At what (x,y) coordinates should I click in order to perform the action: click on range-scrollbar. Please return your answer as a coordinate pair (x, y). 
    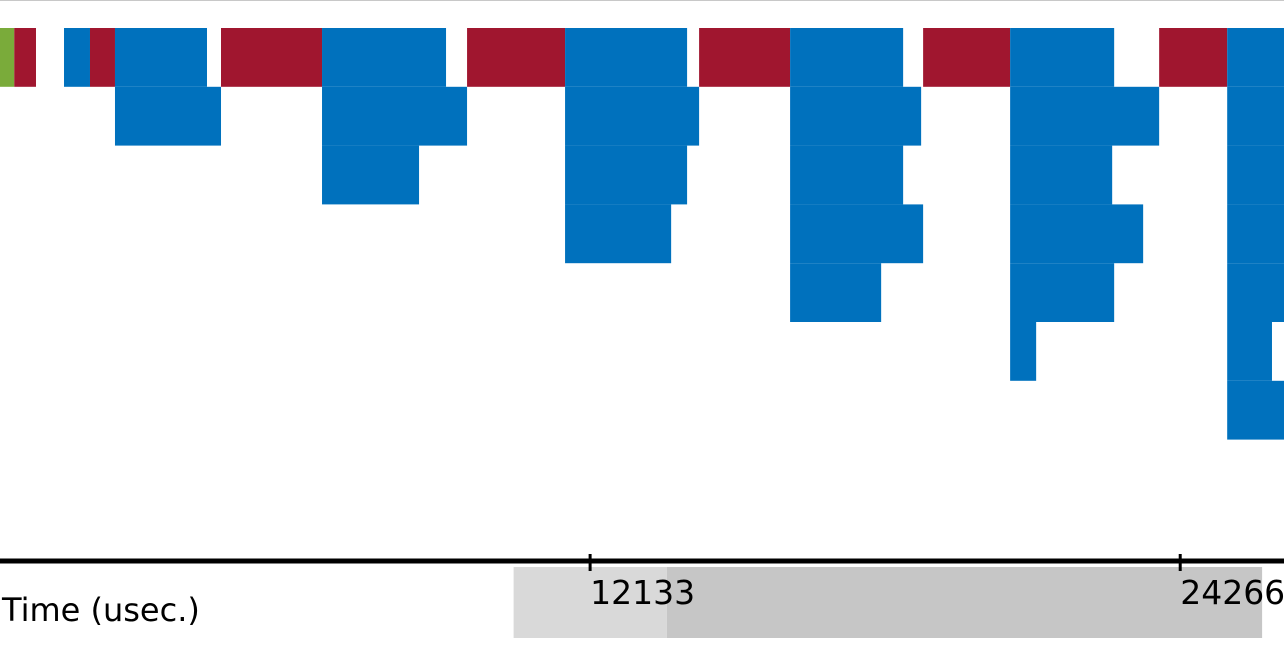
    Looking at the image, I should click on (888, 602).